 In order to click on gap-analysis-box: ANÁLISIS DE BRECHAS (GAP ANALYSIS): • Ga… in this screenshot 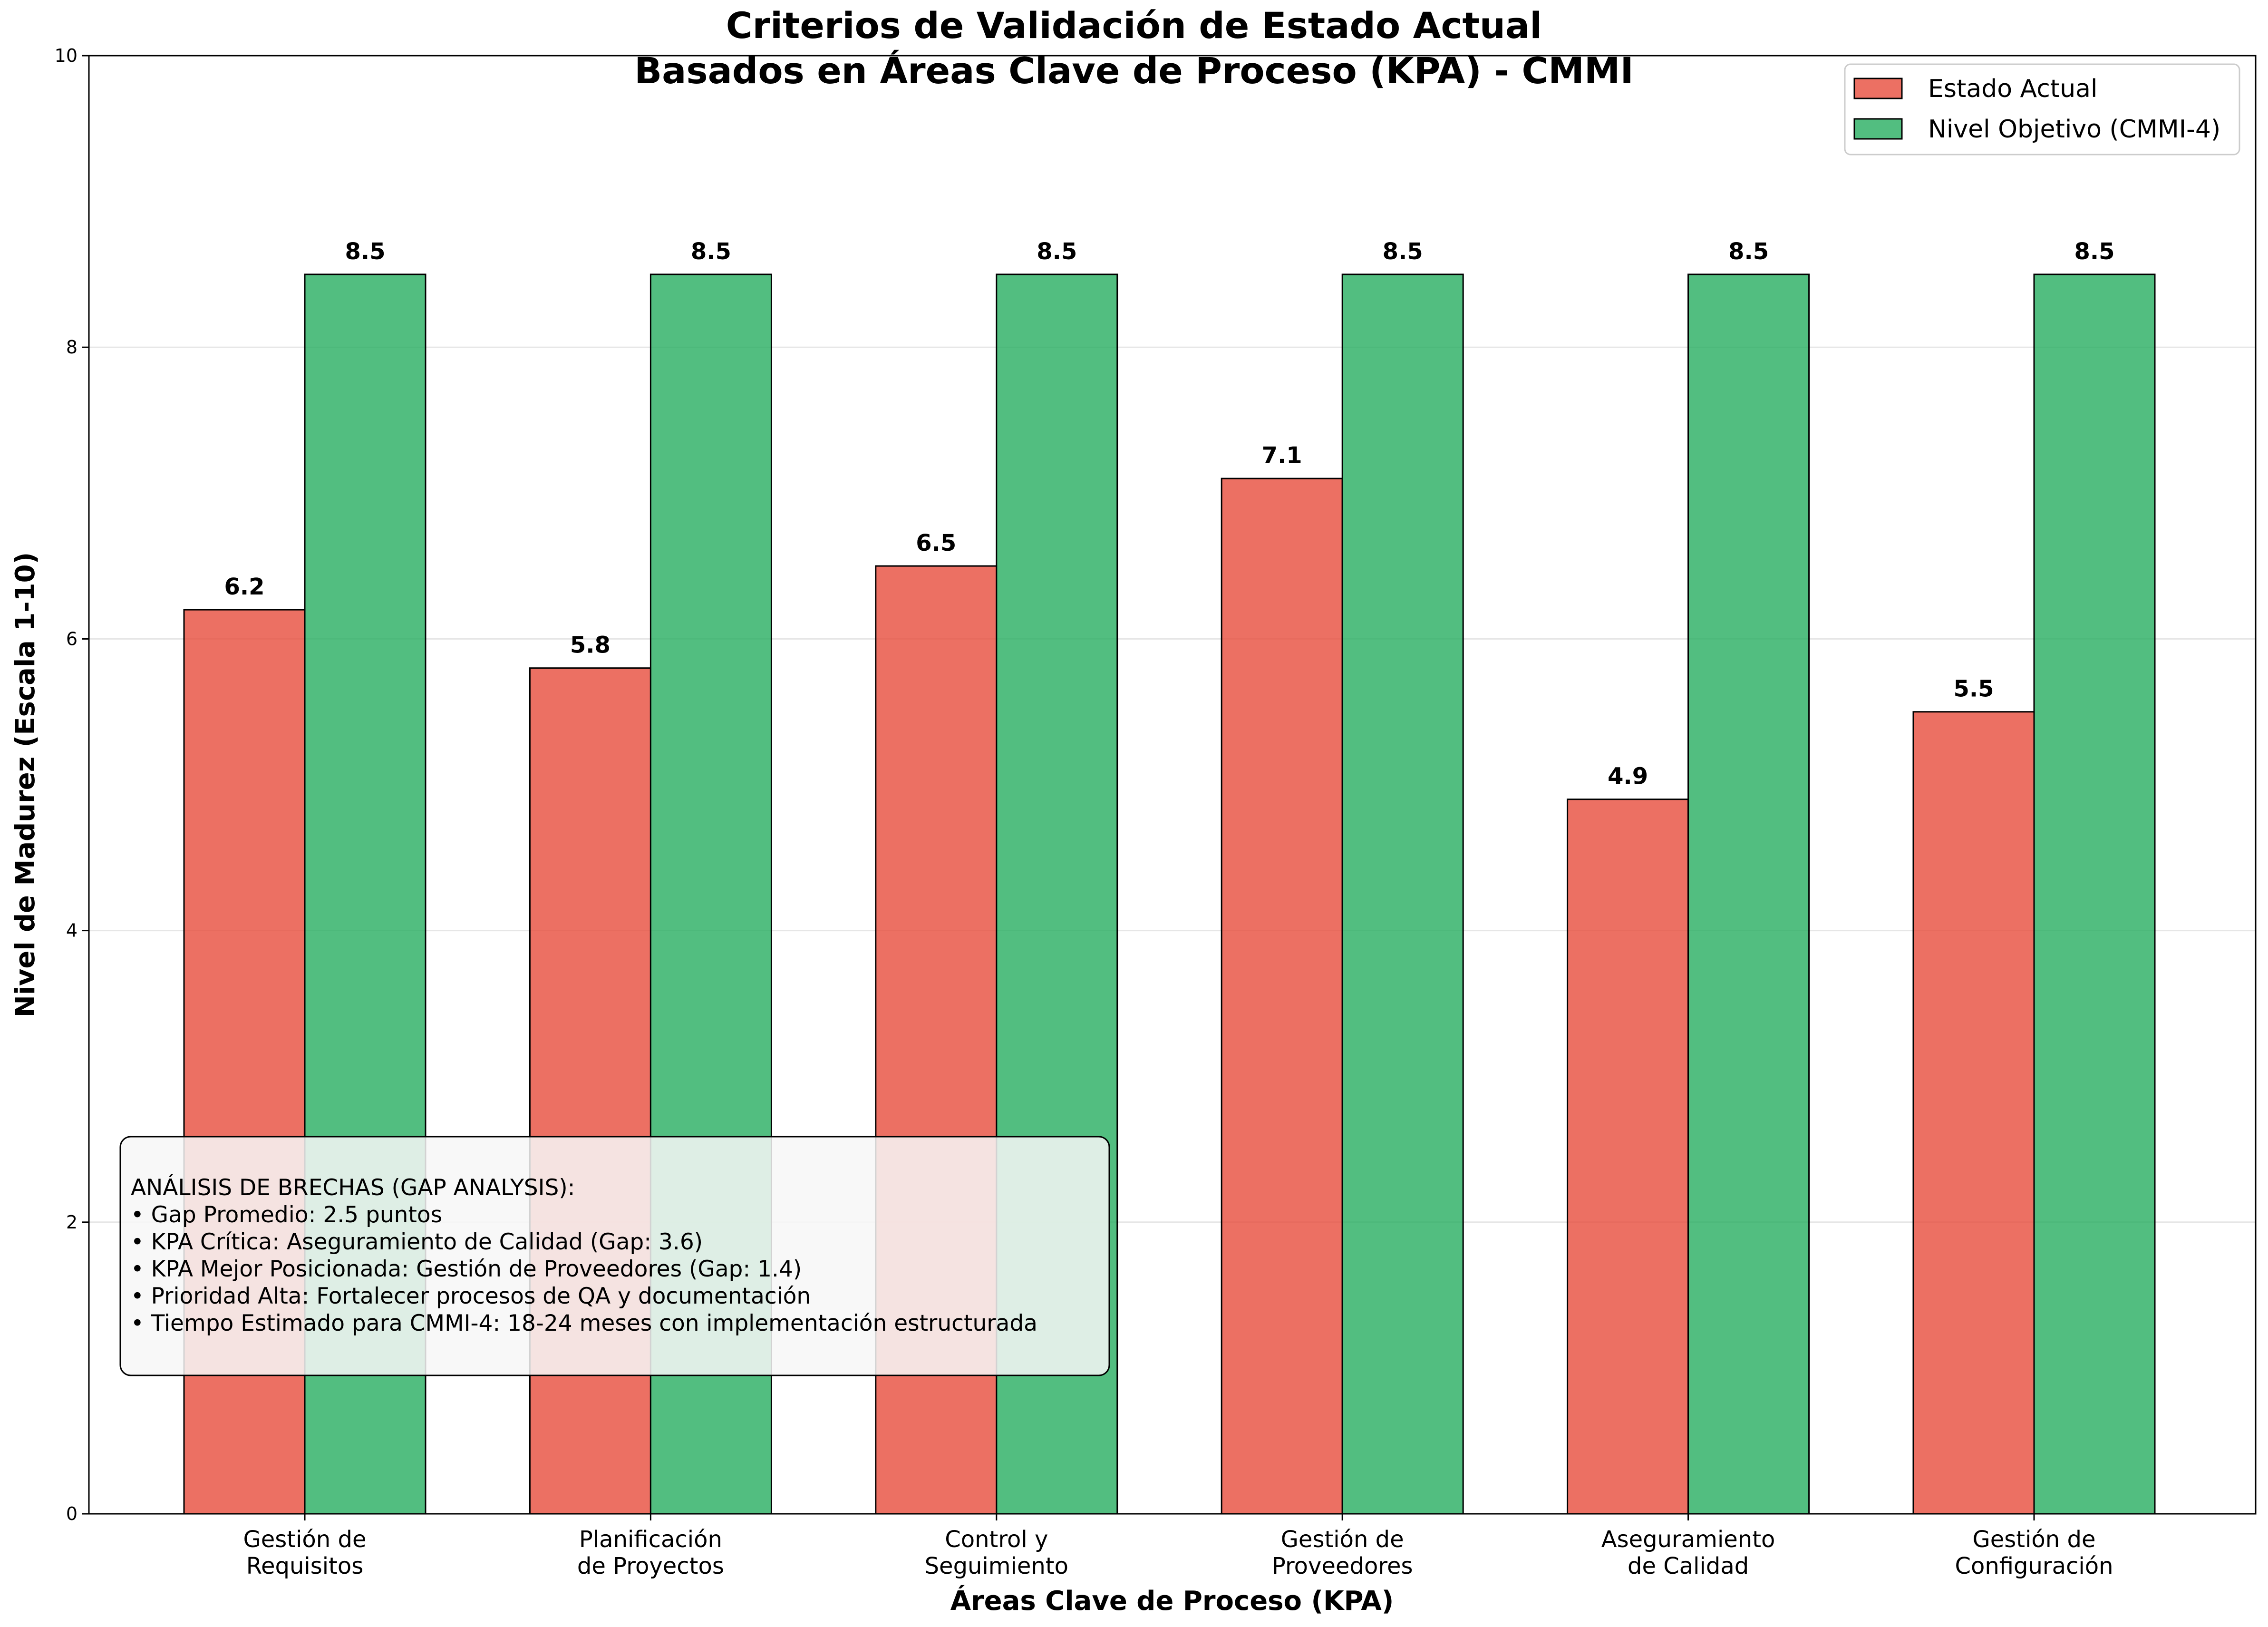, I will do `click(614, 1256)`.